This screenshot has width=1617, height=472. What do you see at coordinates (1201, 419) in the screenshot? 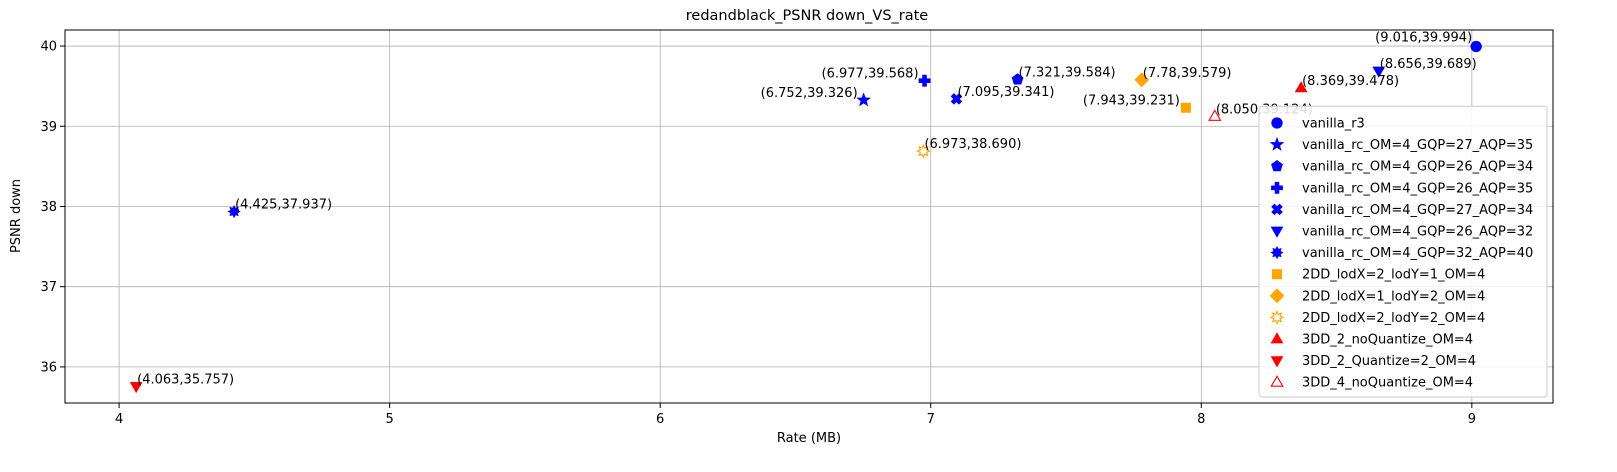
I see `x-tick-label: 8` at bounding box center [1201, 419].